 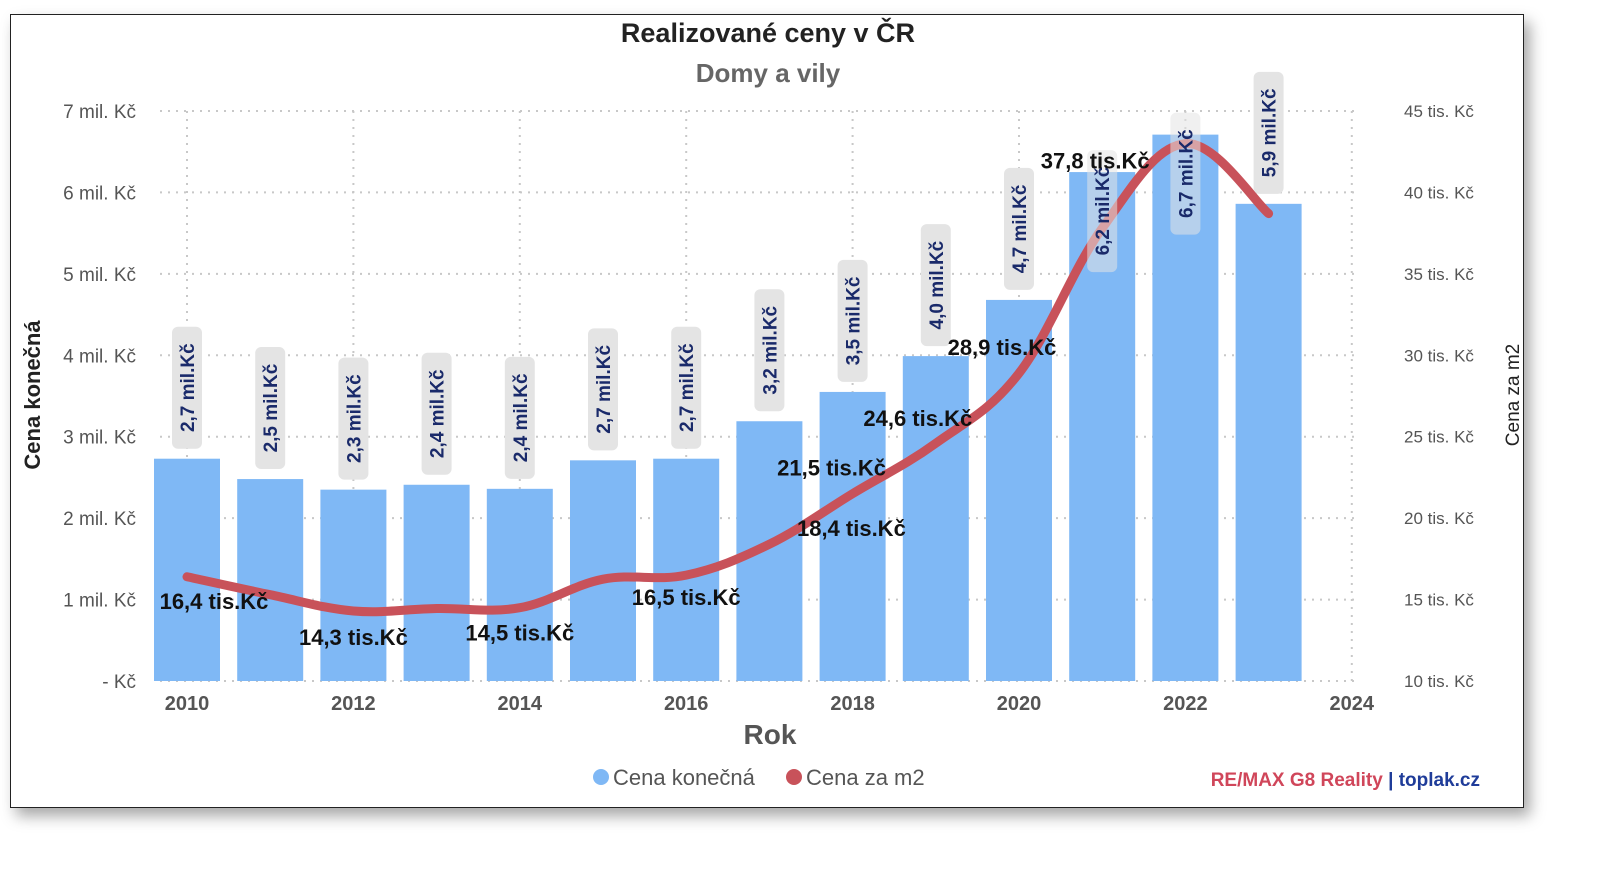 I want to click on bar-value-label: 6,7 mil.Kč, so click(x=1186, y=173).